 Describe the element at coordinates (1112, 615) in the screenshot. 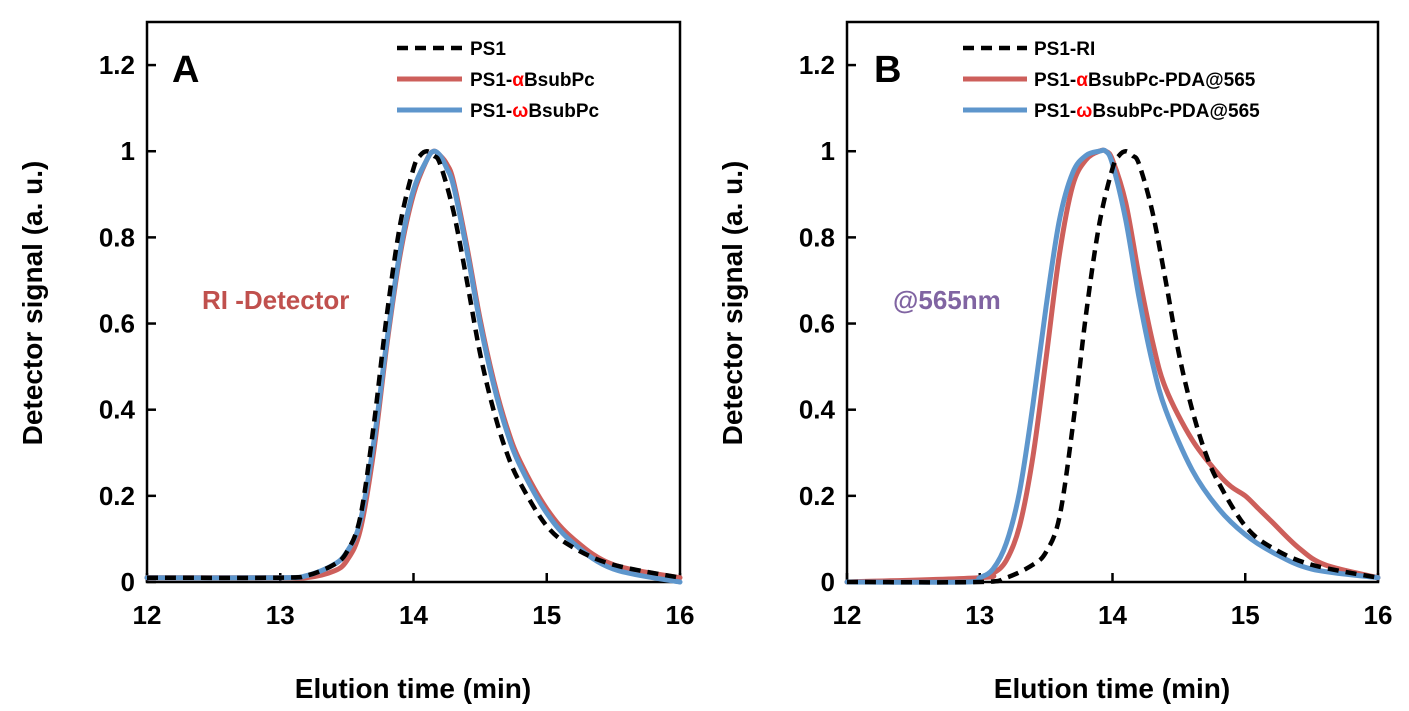

I see `panel-b-x-tick-label: 14` at that location.